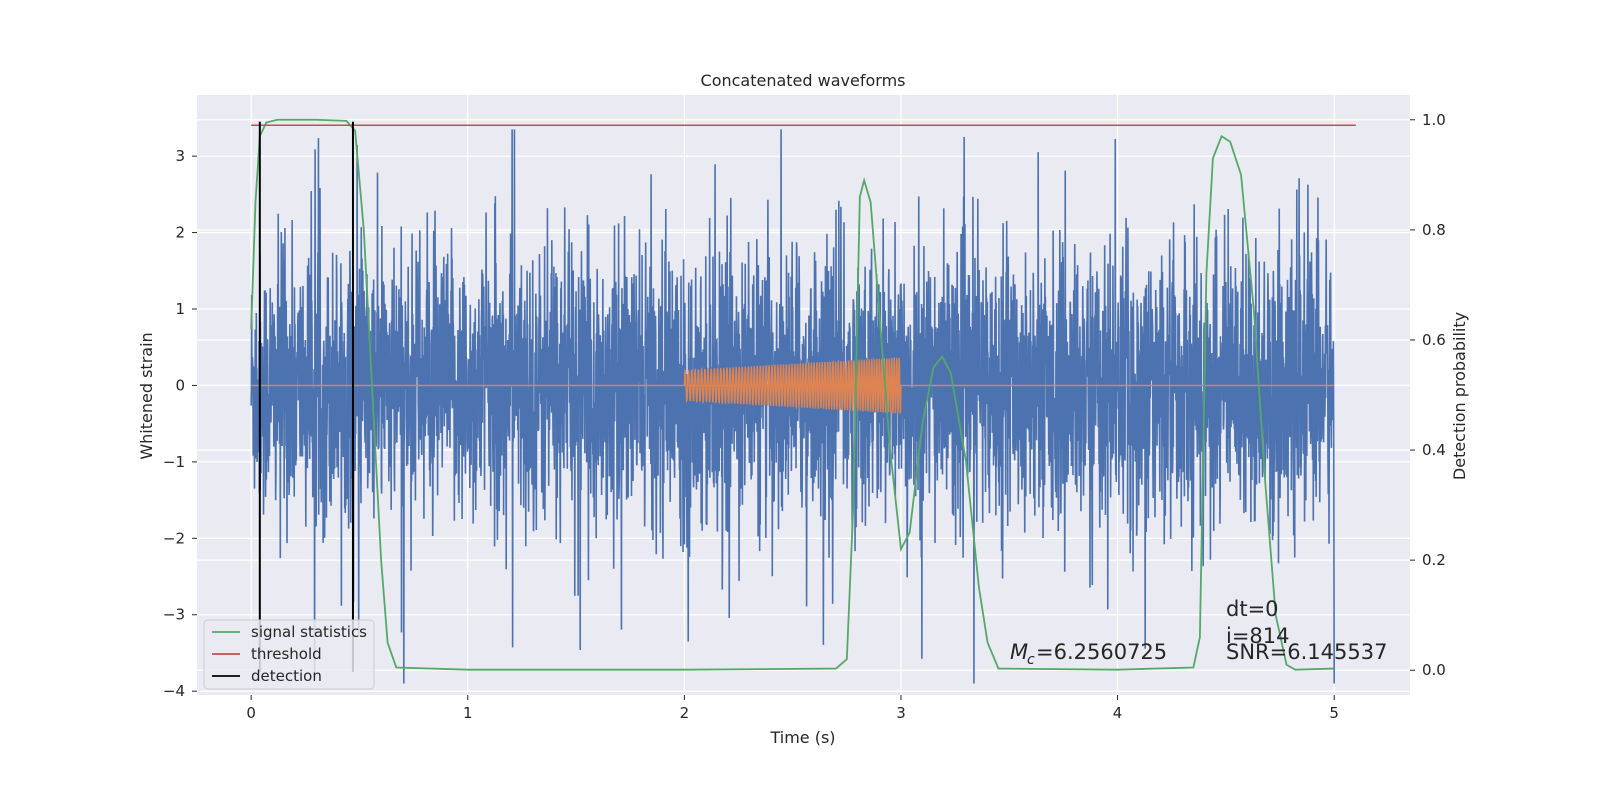  What do you see at coordinates (1434, 670) in the screenshot?
I see `y2-tick-label: 0.0` at bounding box center [1434, 670].